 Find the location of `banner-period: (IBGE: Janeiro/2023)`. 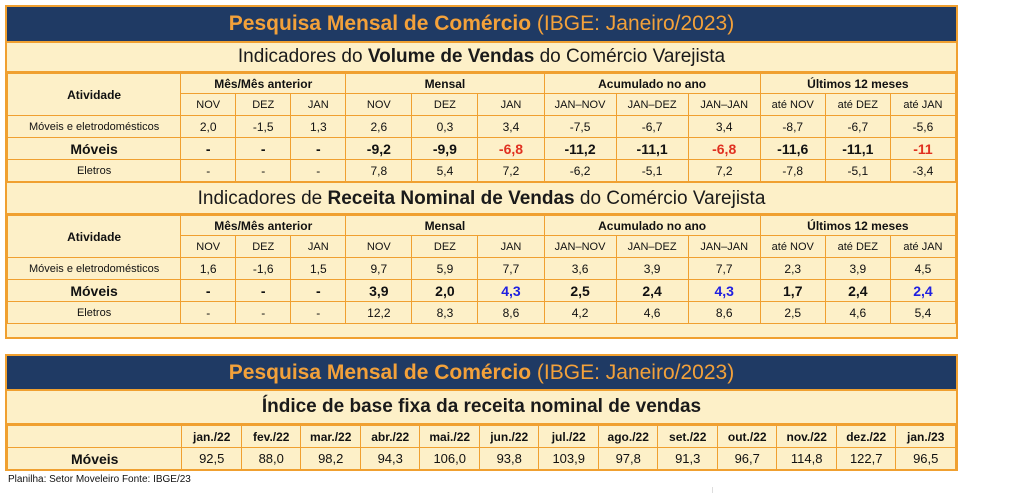

banner-period: (IBGE: Janeiro/2023) is located at coordinates (635, 372).